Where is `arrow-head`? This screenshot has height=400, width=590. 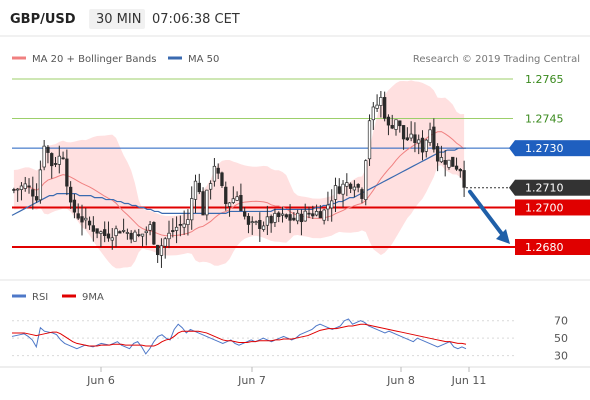 arrow-head is located at coordinates (503, 236).